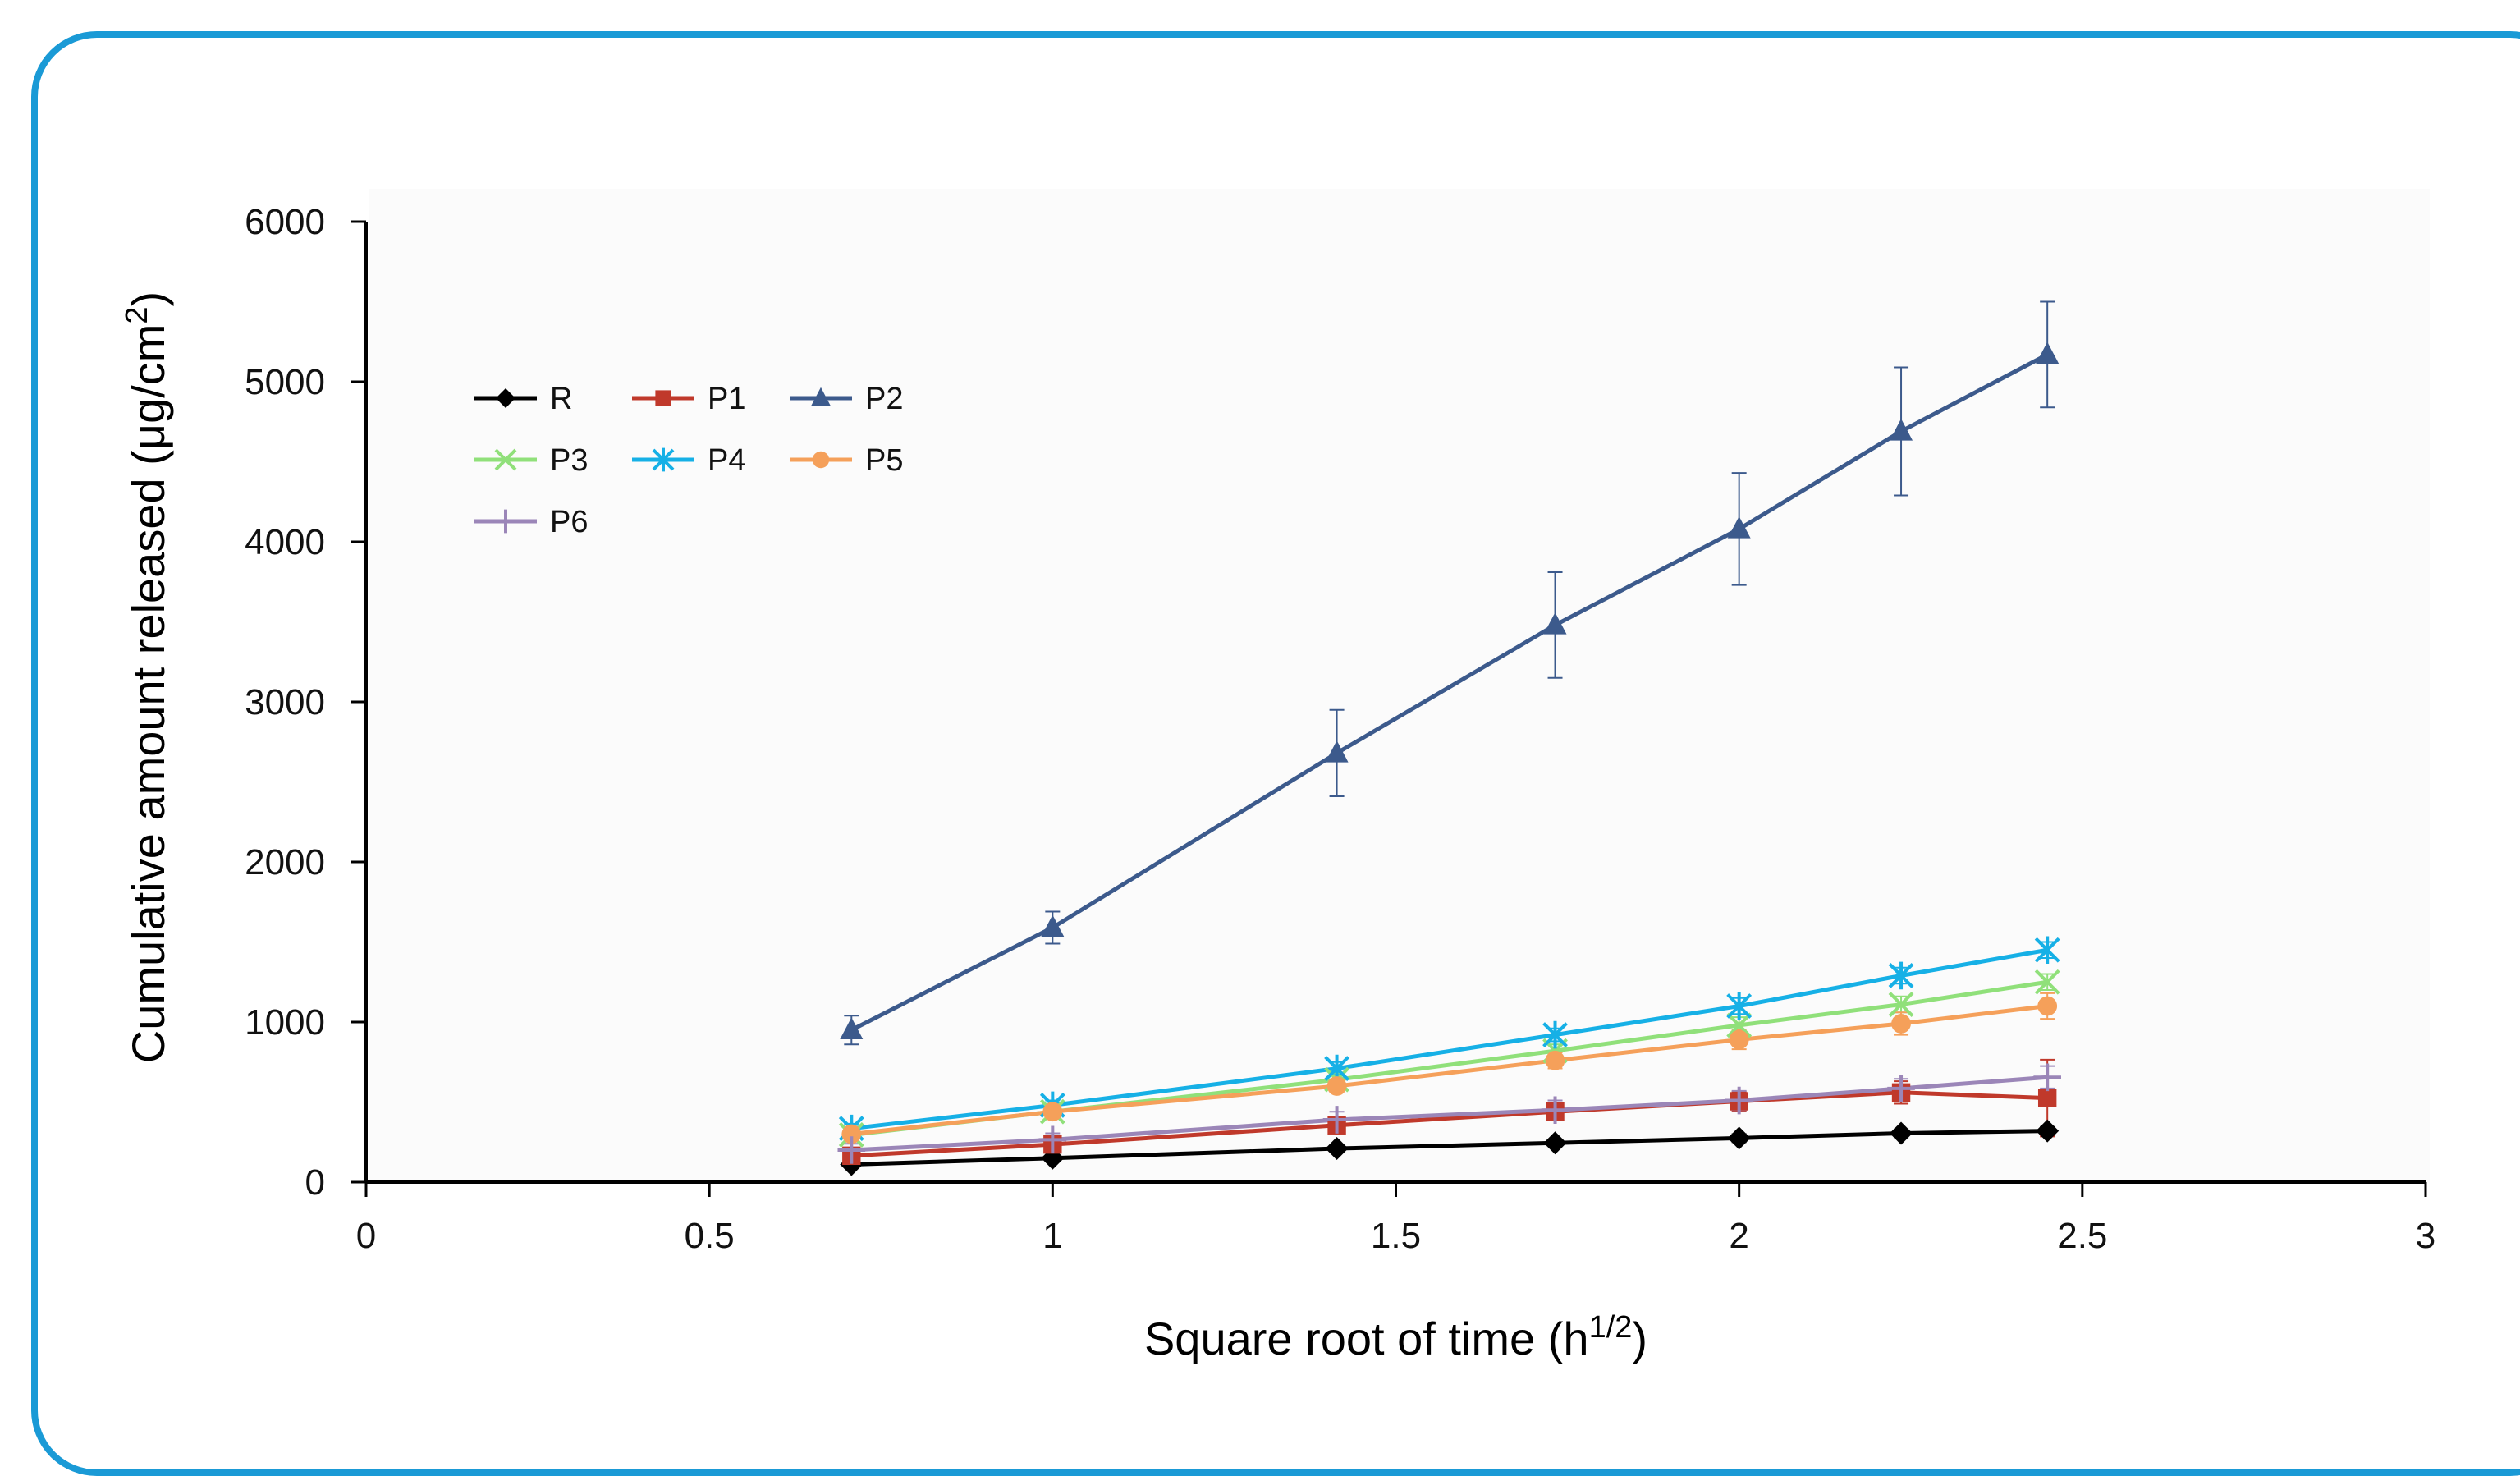 Image resolution: width=2520 pixels, height=1476 pixels. I want to click on y-tick-label: 5000, so click(285, 382).